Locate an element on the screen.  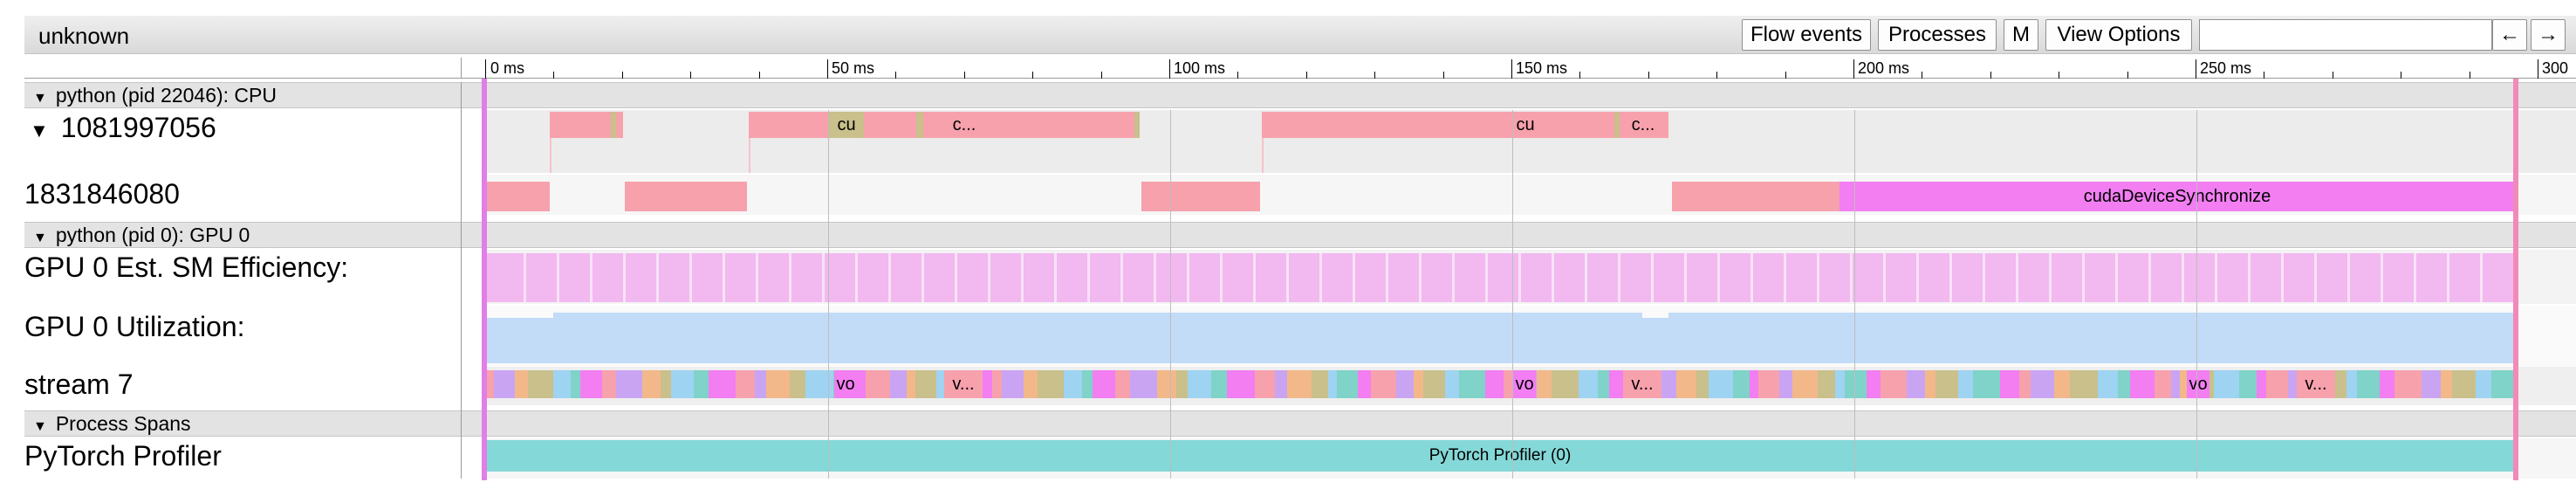
range-end-marker is located at coordinates (2515, 279).